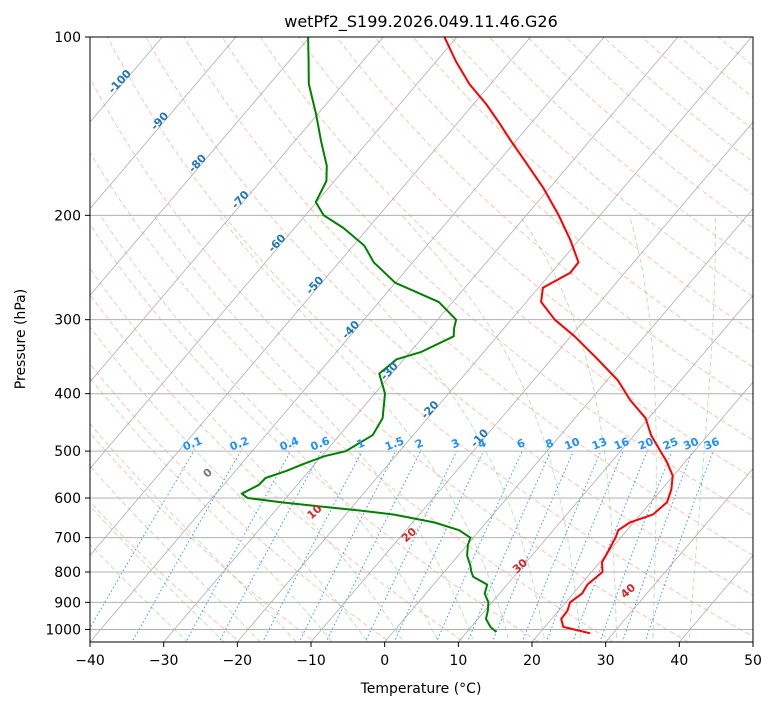  I want to click on chart-title: wetPf2_S199.2026.049.11.46.G26, so click(421, 22).